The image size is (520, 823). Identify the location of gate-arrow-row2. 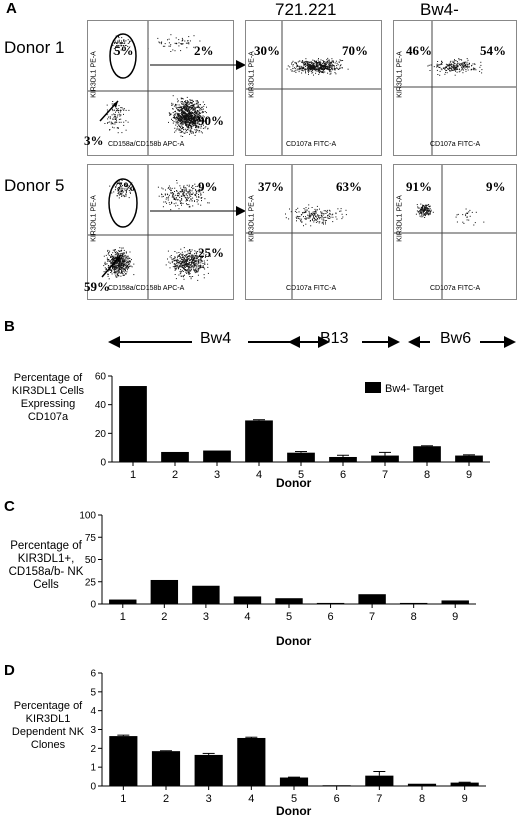
(198, 211).